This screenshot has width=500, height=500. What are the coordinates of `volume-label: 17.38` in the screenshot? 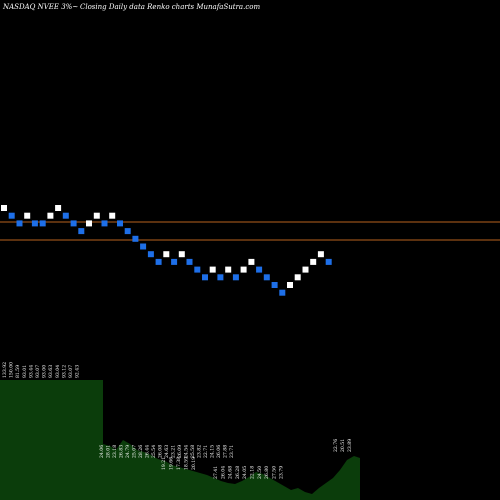 It's located at (179, 463).